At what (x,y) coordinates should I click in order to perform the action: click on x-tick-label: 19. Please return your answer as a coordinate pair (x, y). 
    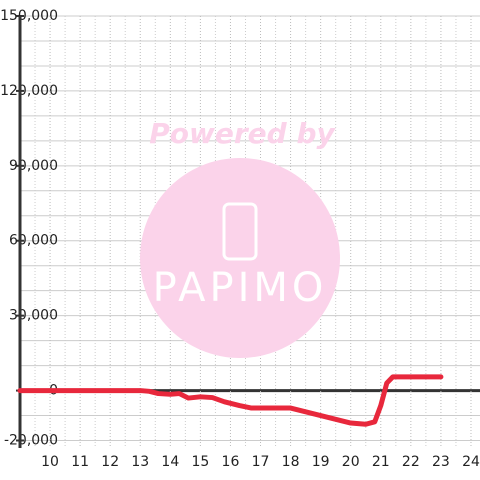
    Looking at the image, I should click on (321, 462).